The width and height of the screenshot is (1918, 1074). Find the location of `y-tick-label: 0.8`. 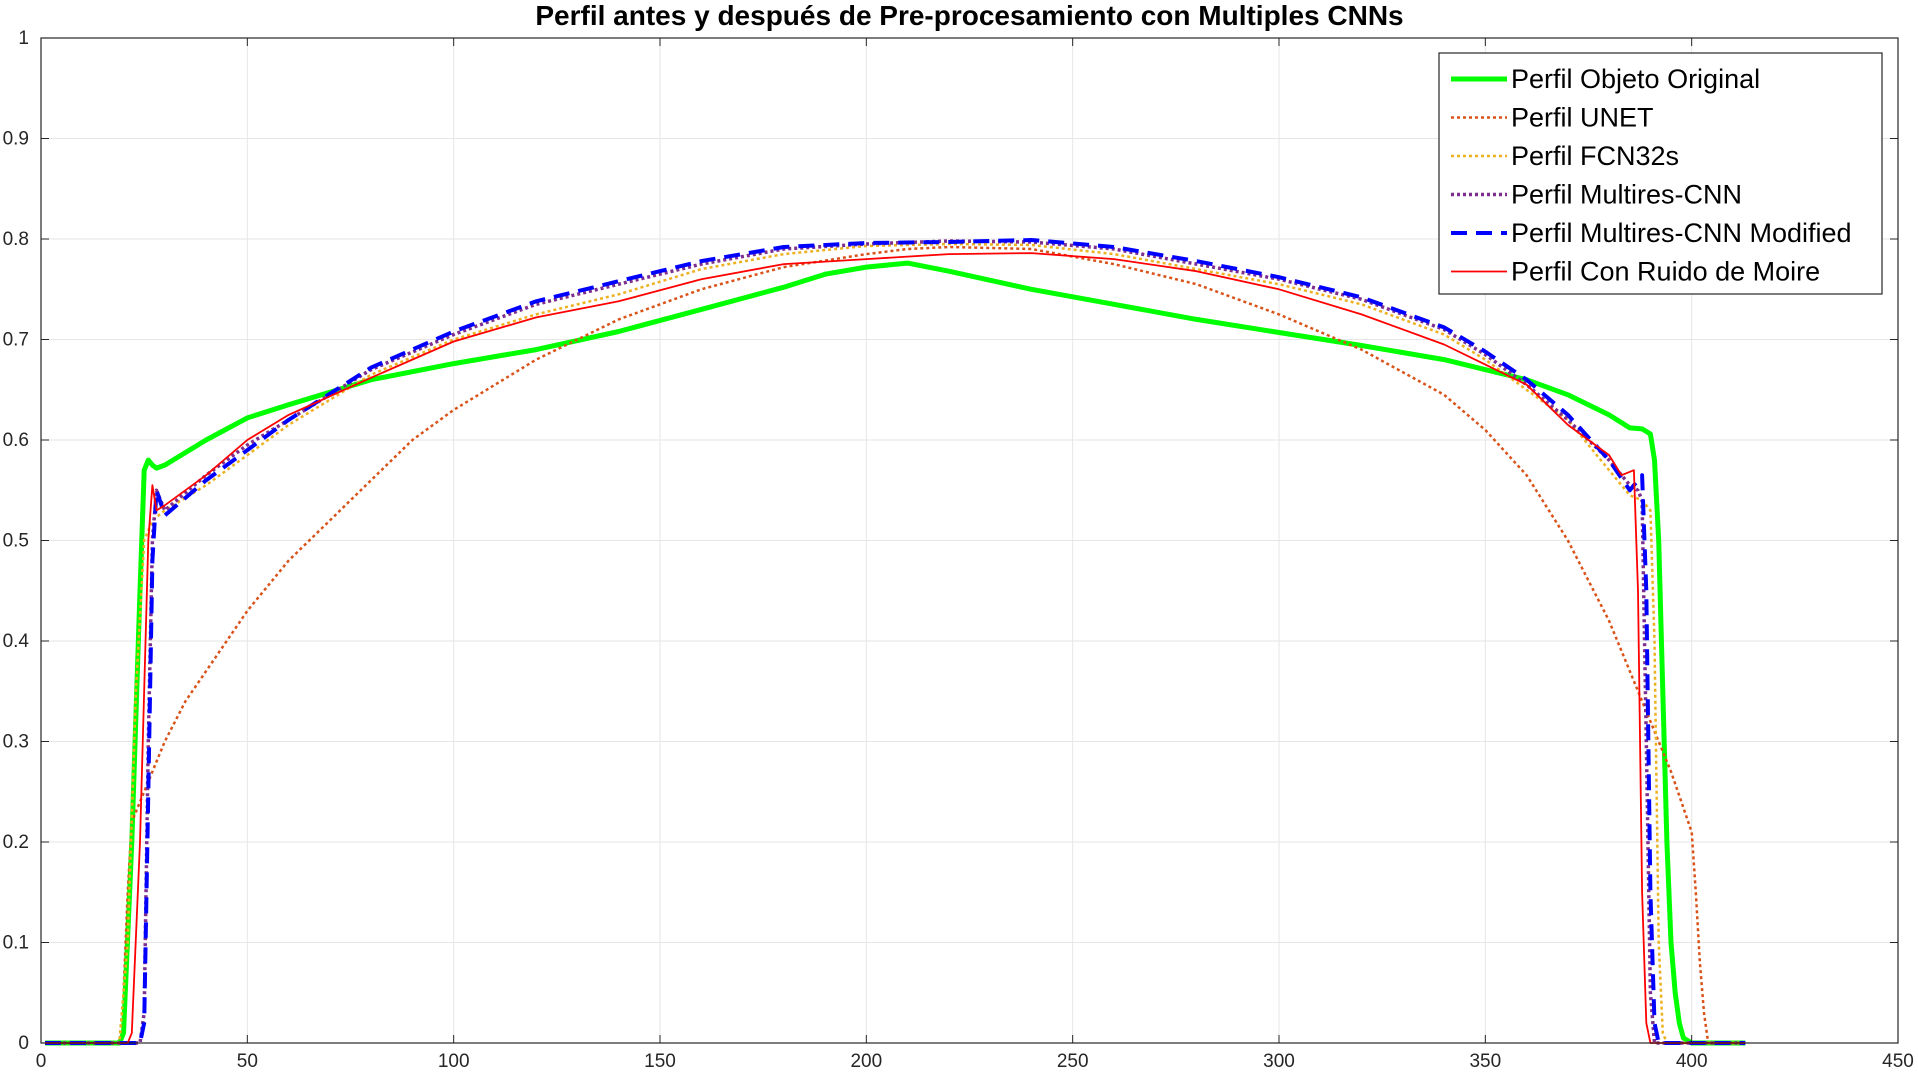

y-tick-label: 0.8 is located at coordinates (16, 239).